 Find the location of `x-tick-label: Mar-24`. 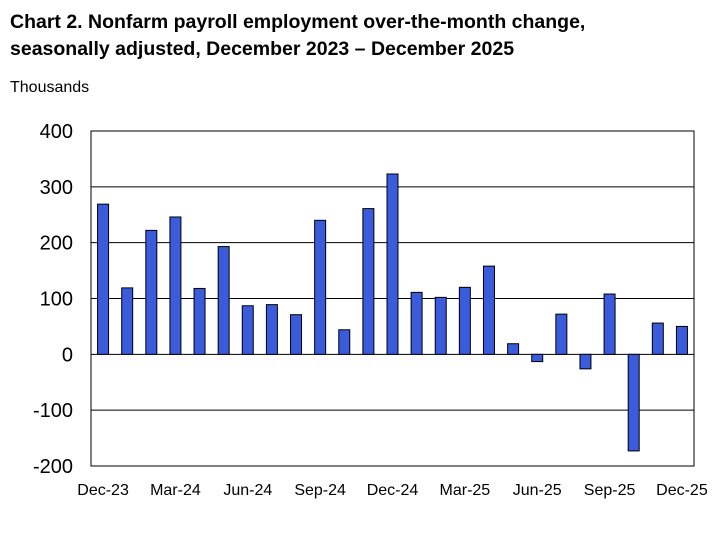

x-tick-label: Mar-24 is located at coordinates (175, 490).